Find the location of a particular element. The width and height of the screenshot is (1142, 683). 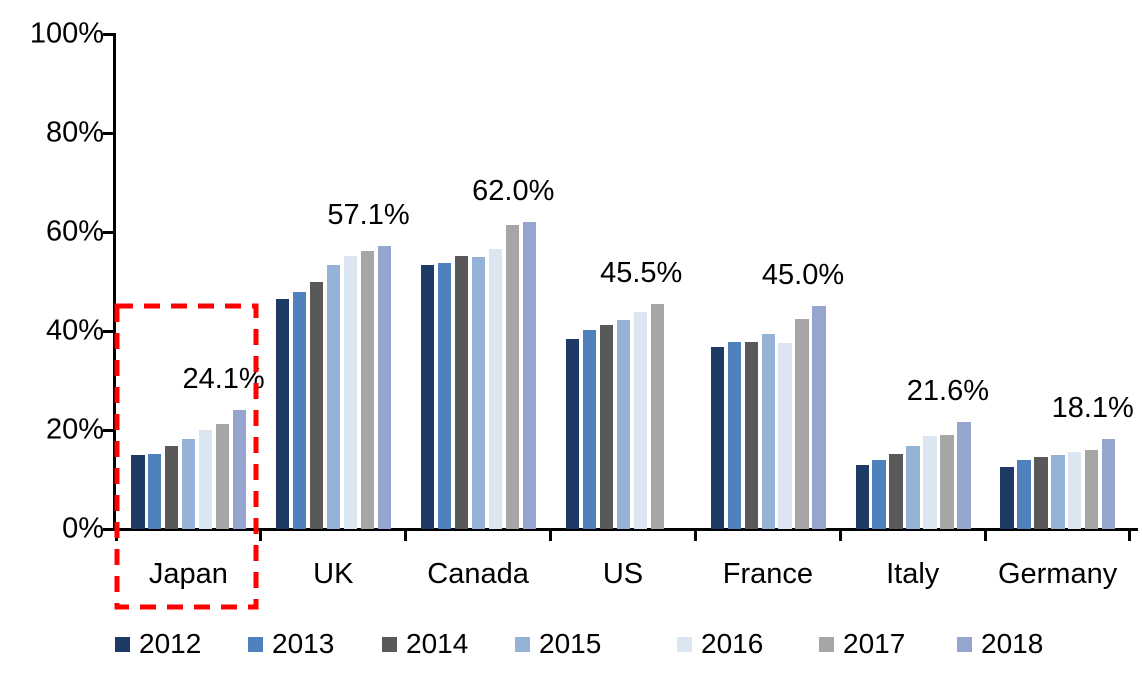

bar-france-2016 is located at coordinates (785, 436).